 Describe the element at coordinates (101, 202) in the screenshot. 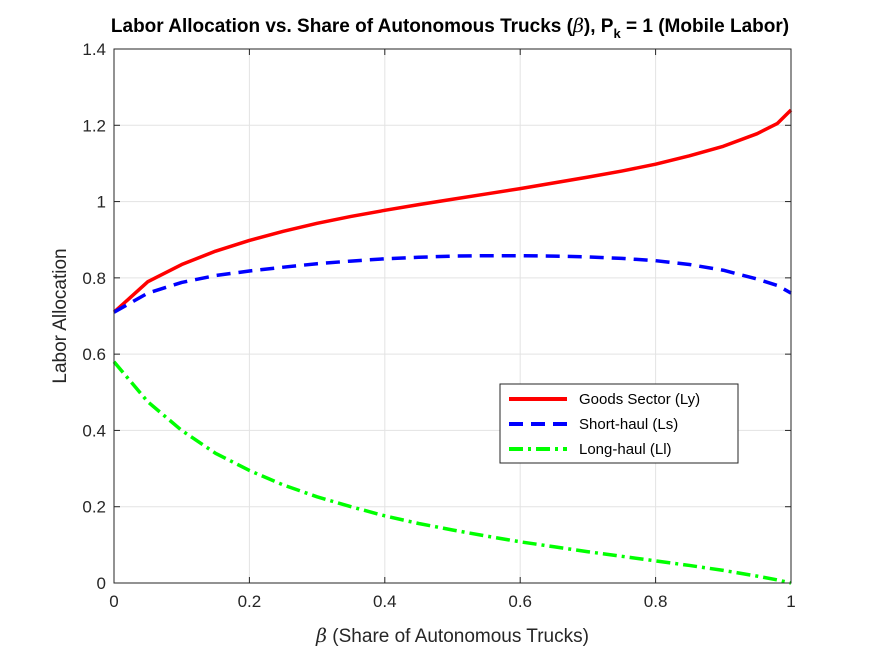

I see `y-tick-label: 1` at that location.